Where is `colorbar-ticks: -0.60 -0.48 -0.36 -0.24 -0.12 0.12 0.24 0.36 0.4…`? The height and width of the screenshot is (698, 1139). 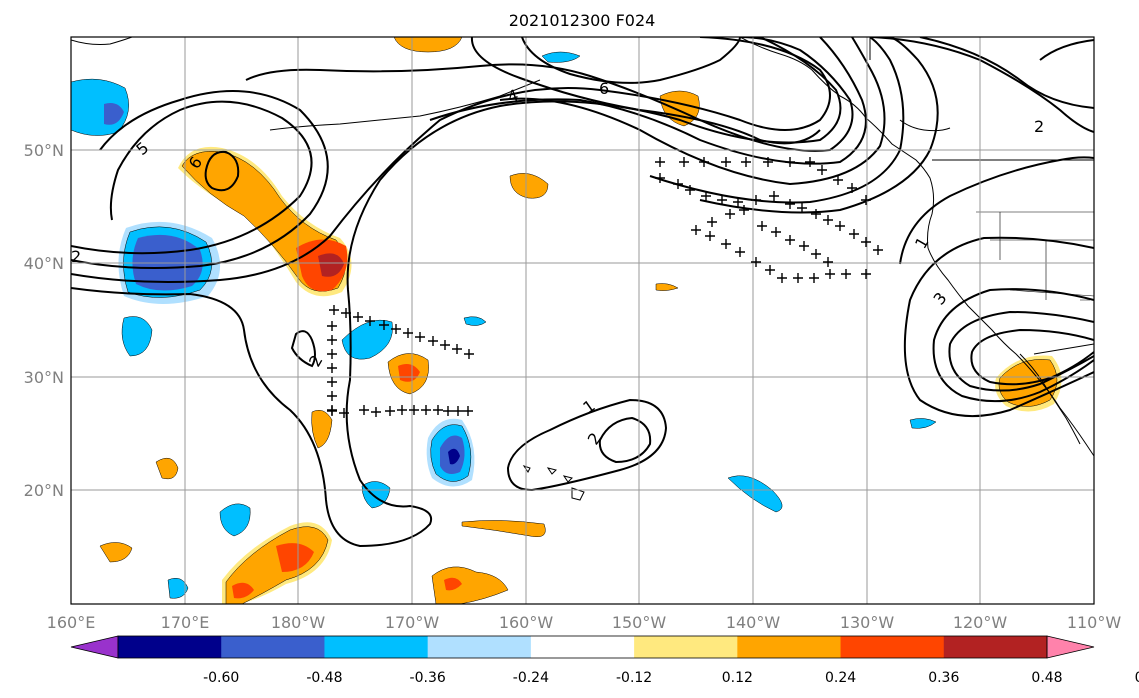 colorbar-ticks: -0.60 -0.48 -0.36 -0.24 -0.12 0.12 0.24 0.36 0.4… is located at coordinates (671, 678).